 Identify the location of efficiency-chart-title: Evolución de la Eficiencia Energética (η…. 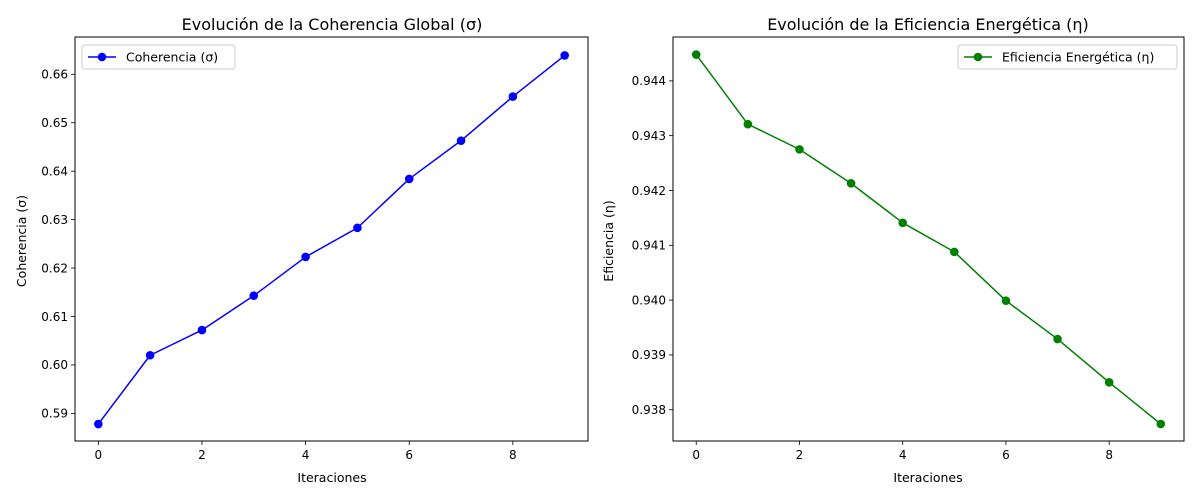
(928, 24).